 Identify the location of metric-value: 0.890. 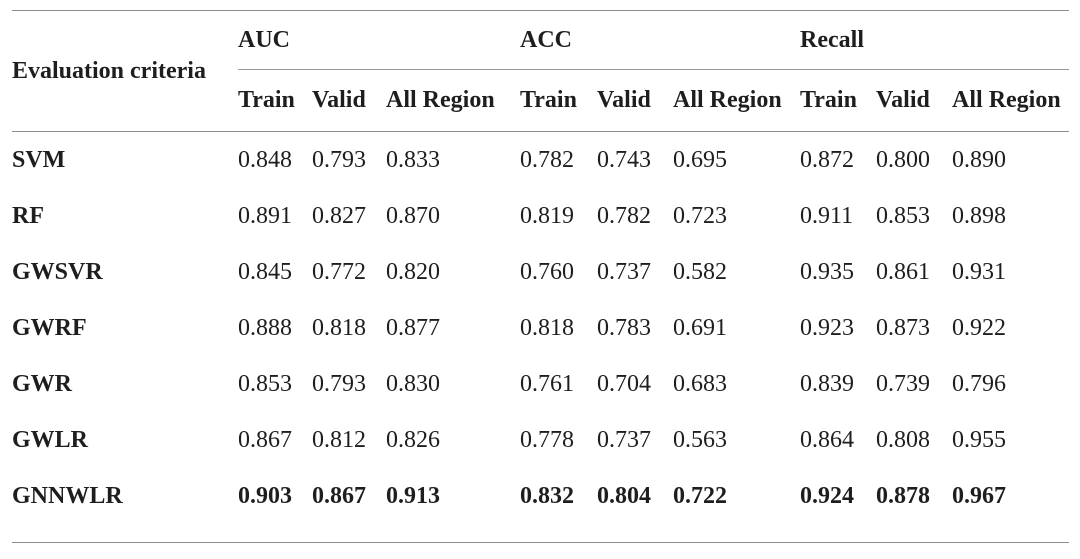
(979, 159).